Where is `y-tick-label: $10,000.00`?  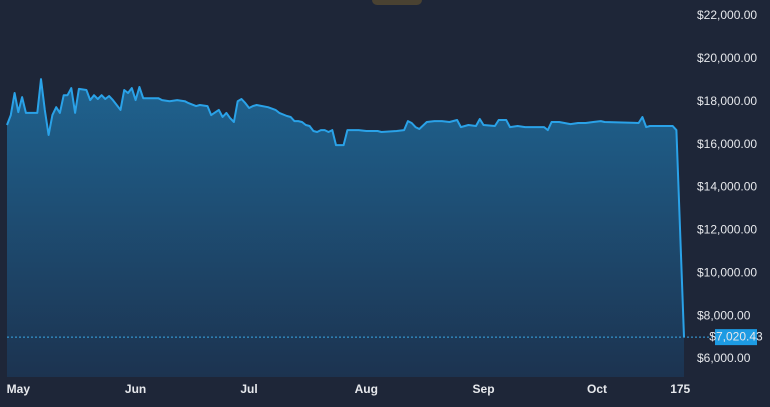 y-tick-label: $10,000.00 is located at coordinates (727, 272).